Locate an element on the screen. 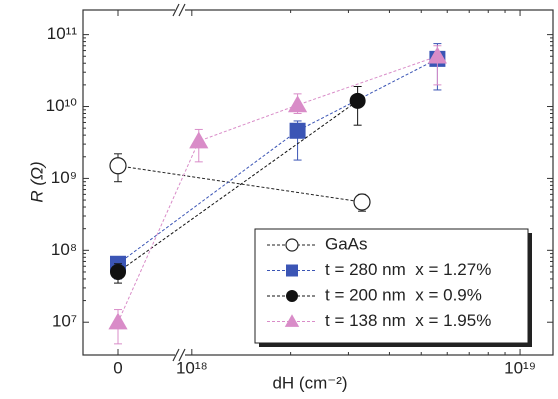 This screenshot has height=399, width=558. legend-label: GaAs is located at coordinates (346, 243).